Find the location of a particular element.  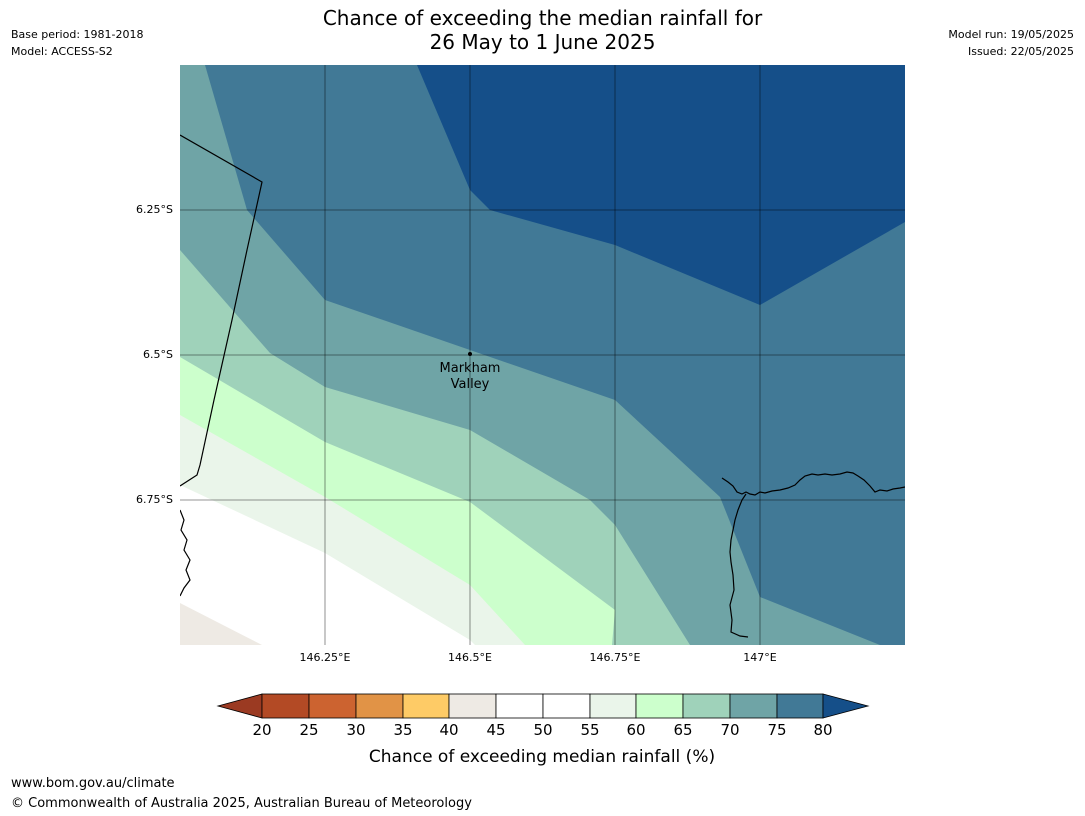

coastline-west is located at coordinates (185, 553).